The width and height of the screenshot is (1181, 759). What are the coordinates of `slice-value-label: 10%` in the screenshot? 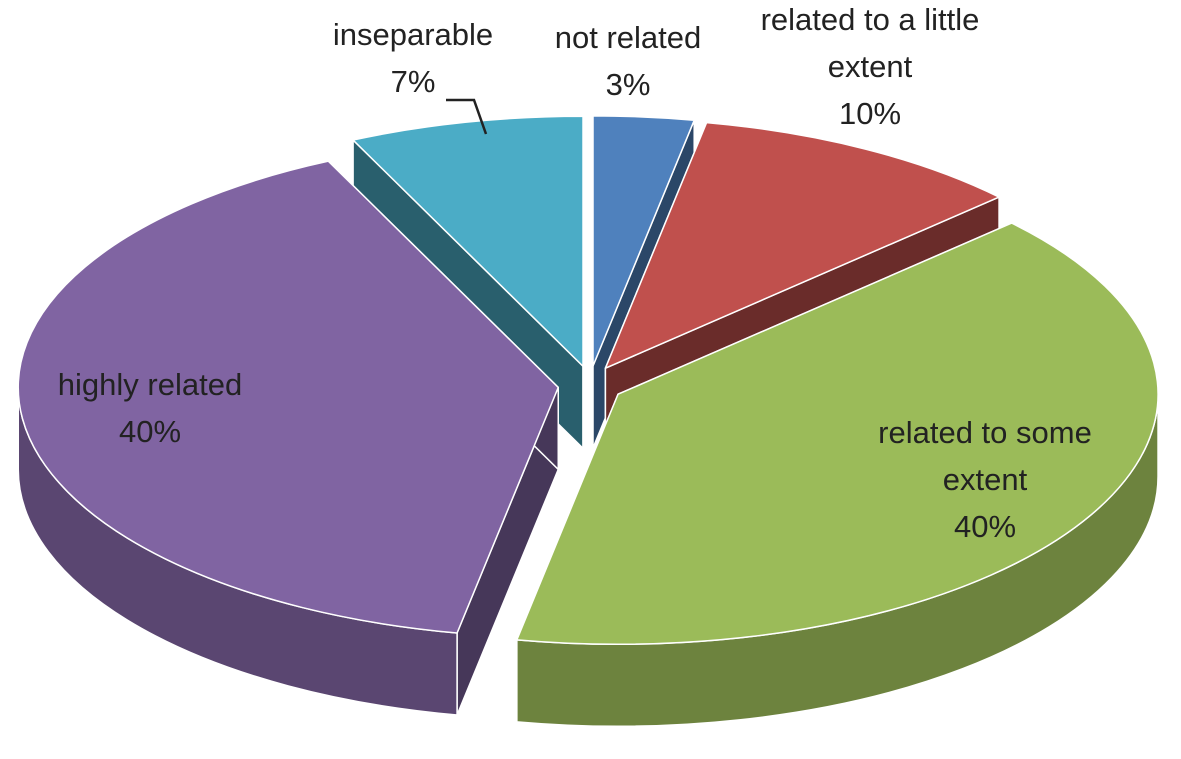 It's located at (870, 113).